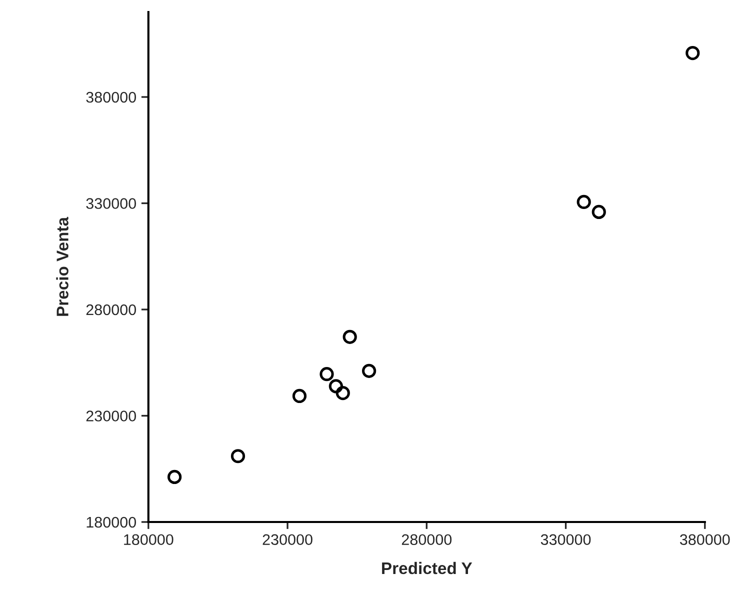 This screenshot has width=742, height=600. Describe the element at coordinates (111, 203) in the screenshot. I see `y-tick-label: 330000` at that location.